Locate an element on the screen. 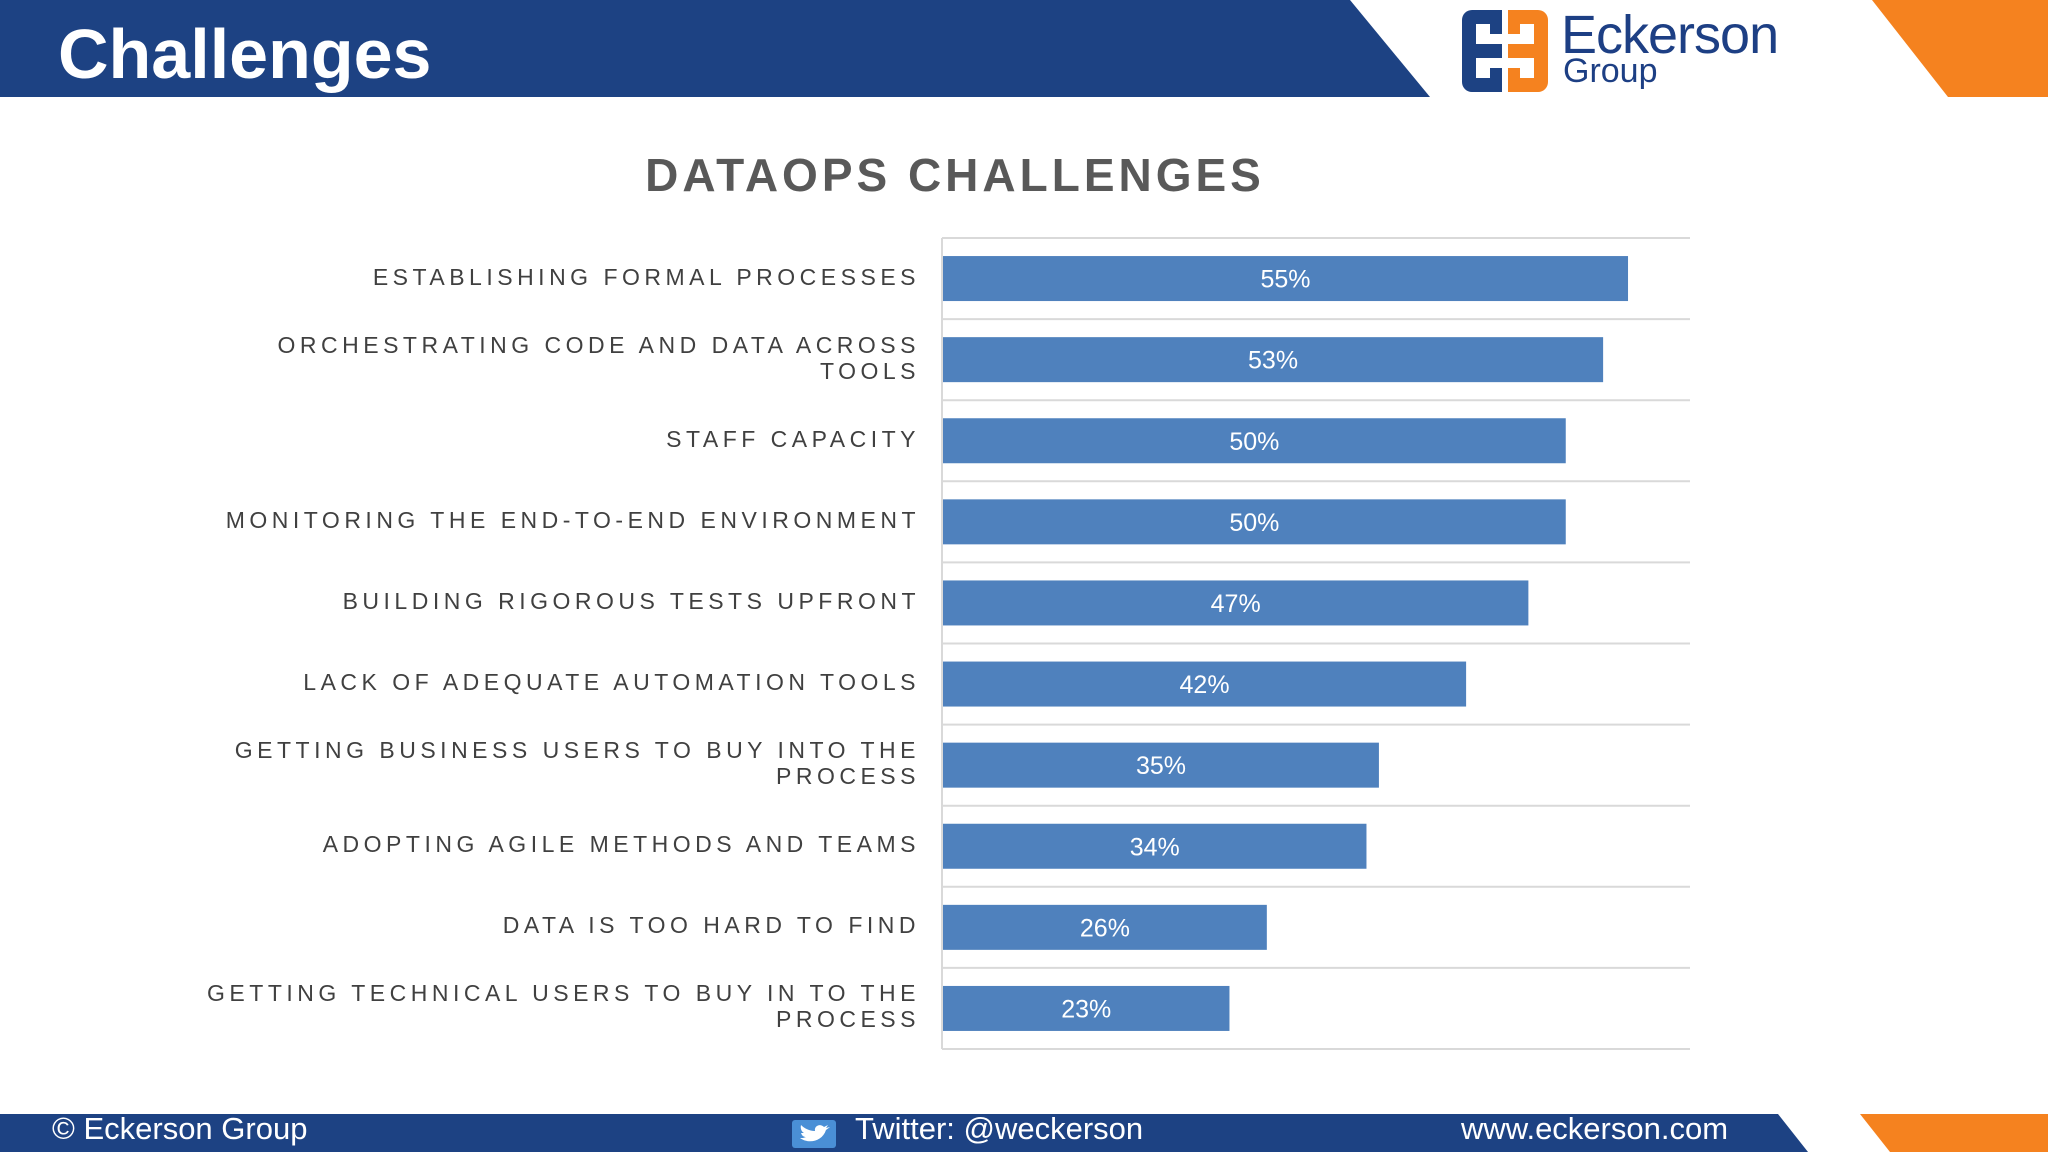 Image resolution: width=2048 pixels, height=1152 pixels. bar-value-label: 55% is located at coordinates (1285, 280).